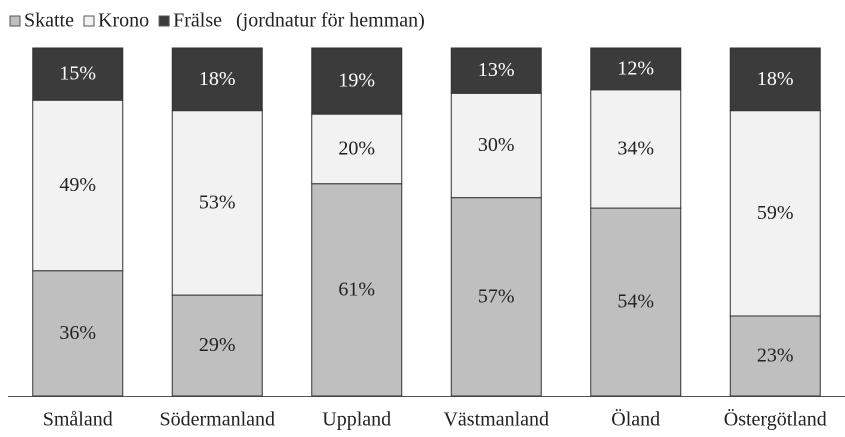  I want to click on x-tick-label: Östergötland, so click(775, 419).